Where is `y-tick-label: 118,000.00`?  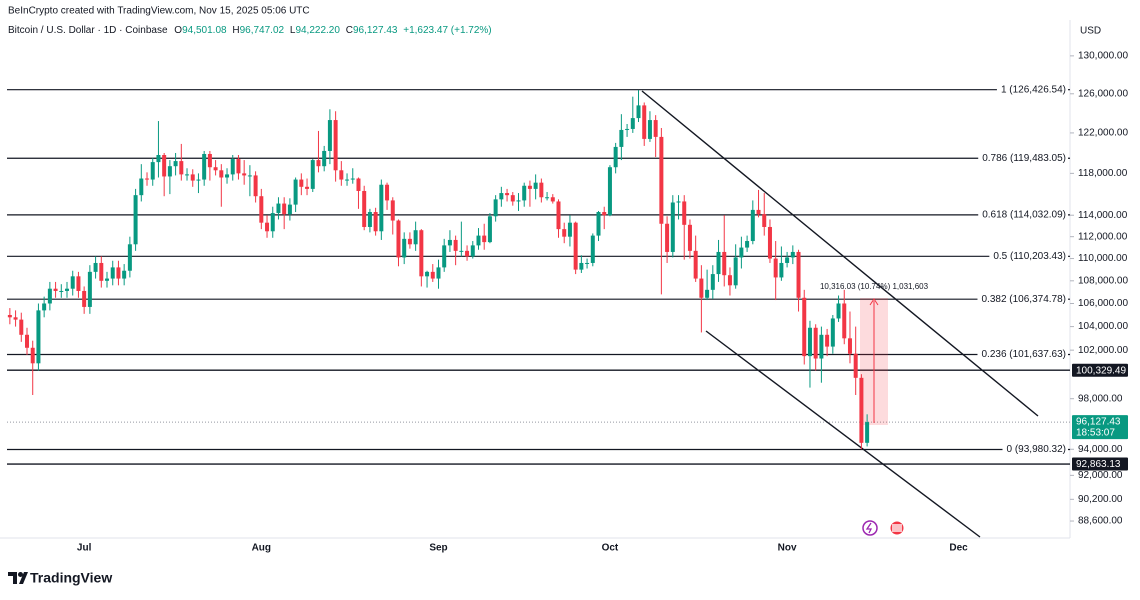
y-tick-label: 118,000.00 is located at coordinates (1103, 173).